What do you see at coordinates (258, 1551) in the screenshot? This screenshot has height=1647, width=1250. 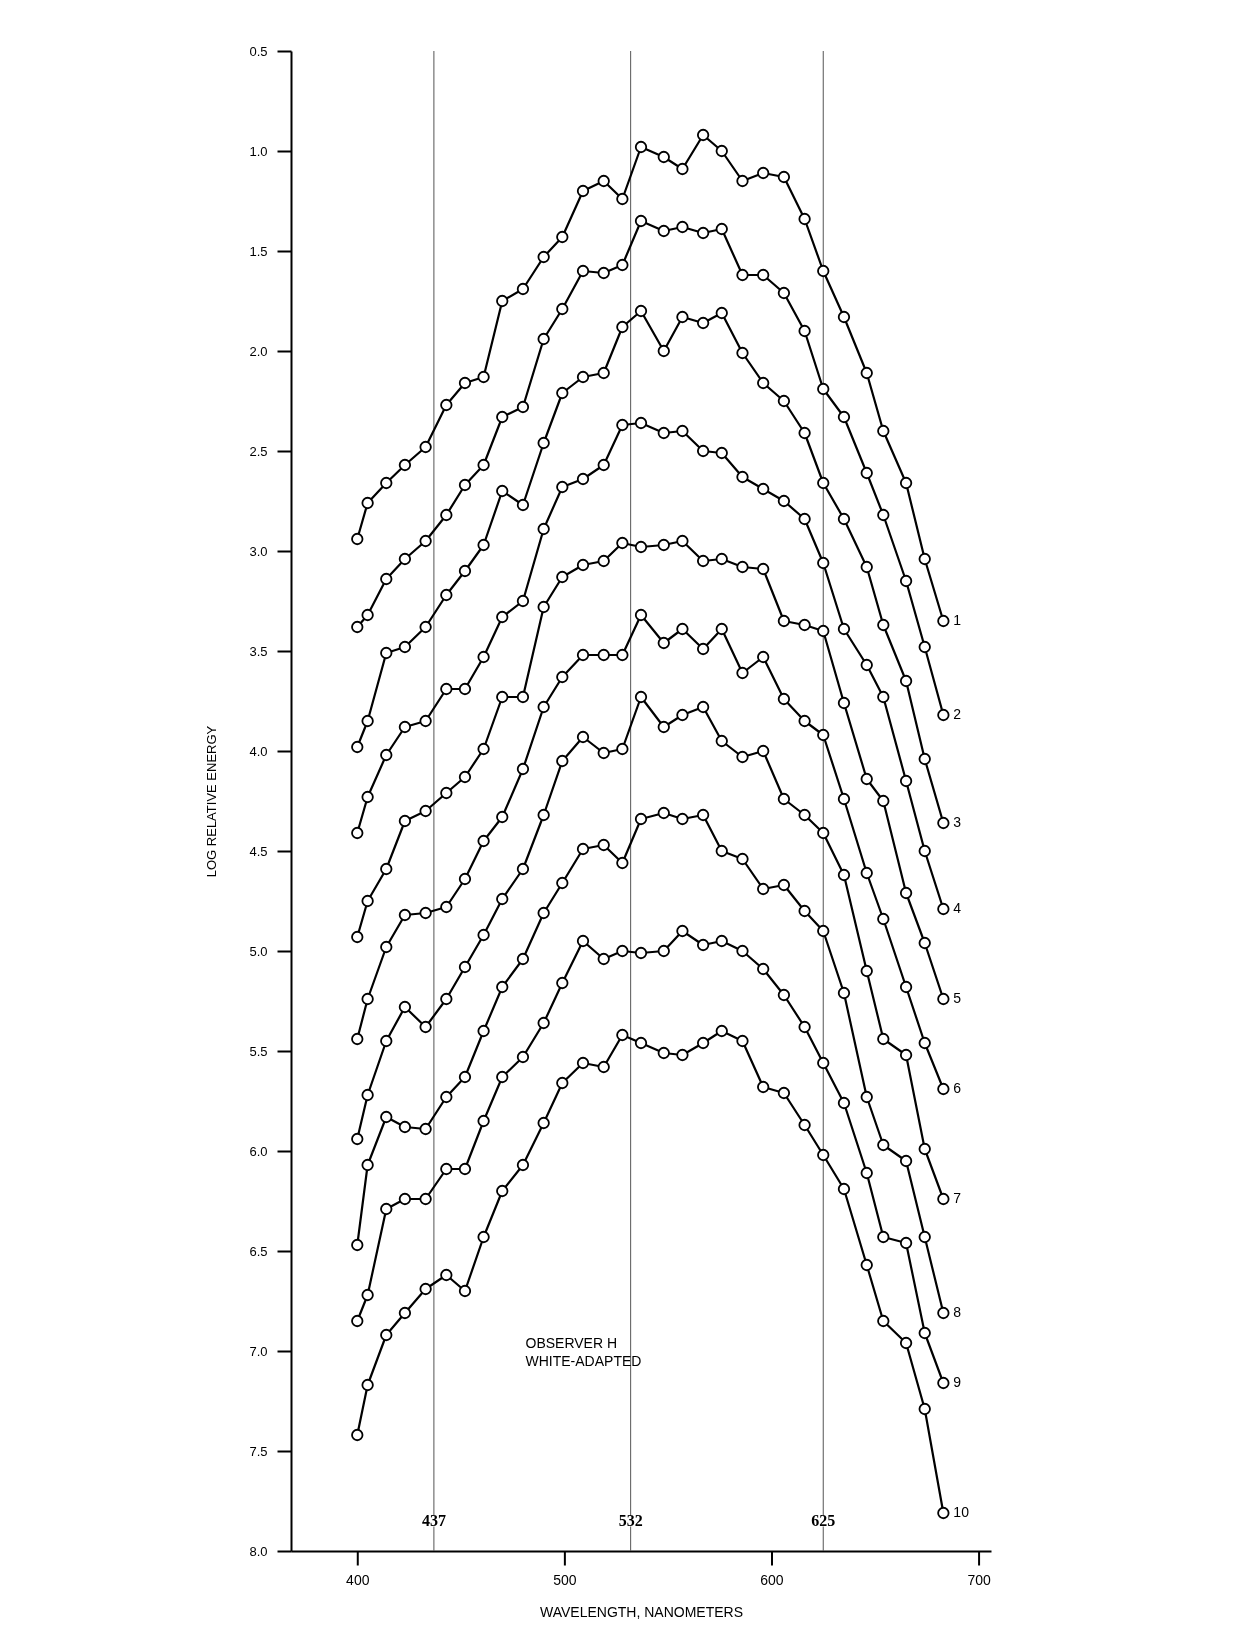 I see `y-tick-label: 8.0` at bounding box center [258, 1551].